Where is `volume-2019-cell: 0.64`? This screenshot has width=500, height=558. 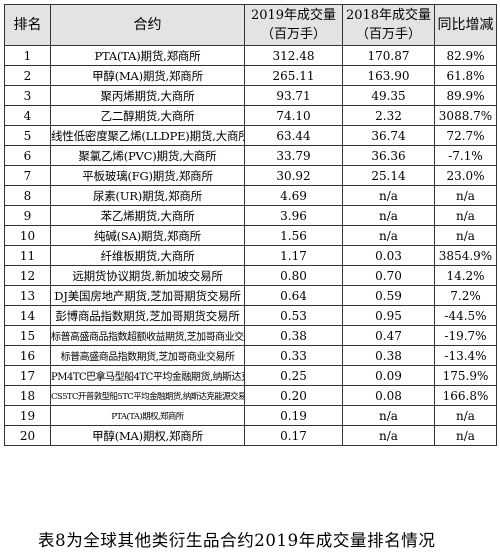
volume-2019-cell: 0.64 is located at coordinates (293, 295).